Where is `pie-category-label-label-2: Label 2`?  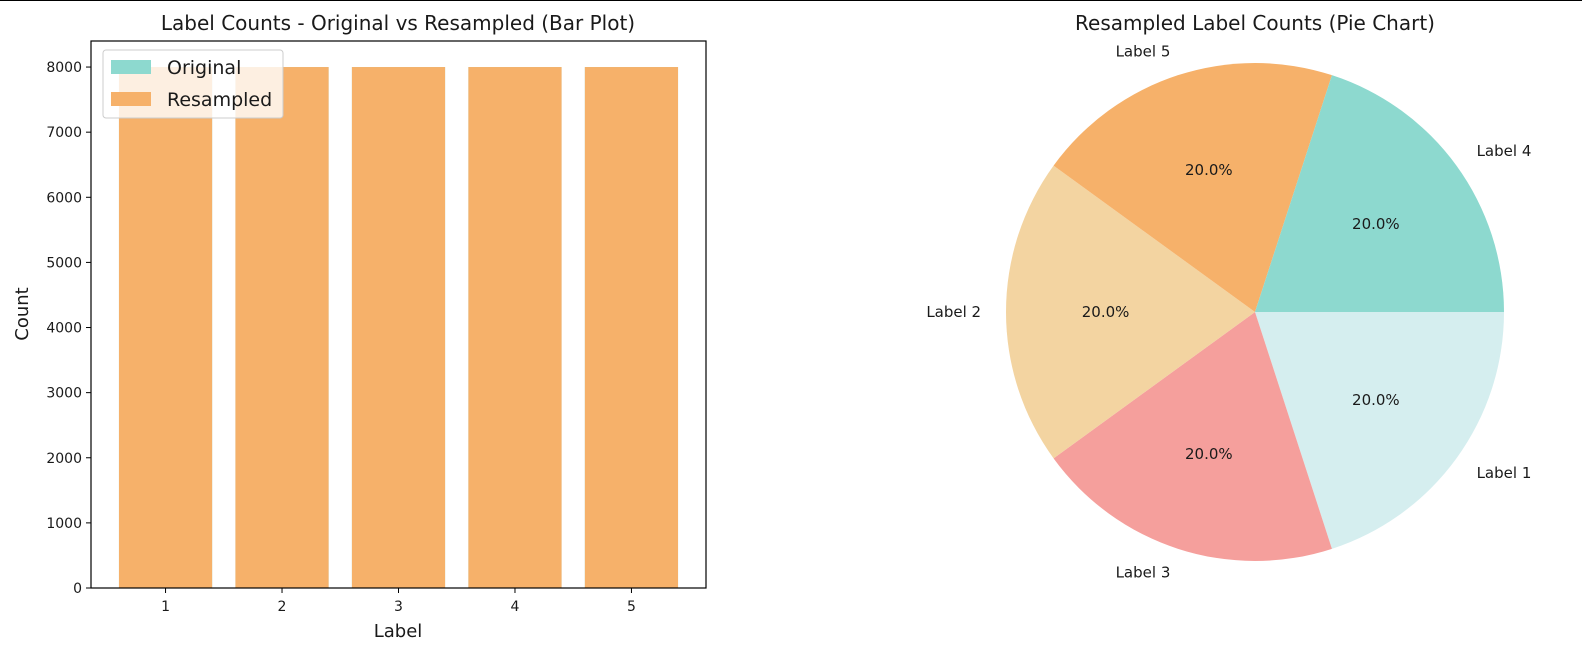 pie-category-label-label-2: Label 2 is located at coordinates (953, 312).